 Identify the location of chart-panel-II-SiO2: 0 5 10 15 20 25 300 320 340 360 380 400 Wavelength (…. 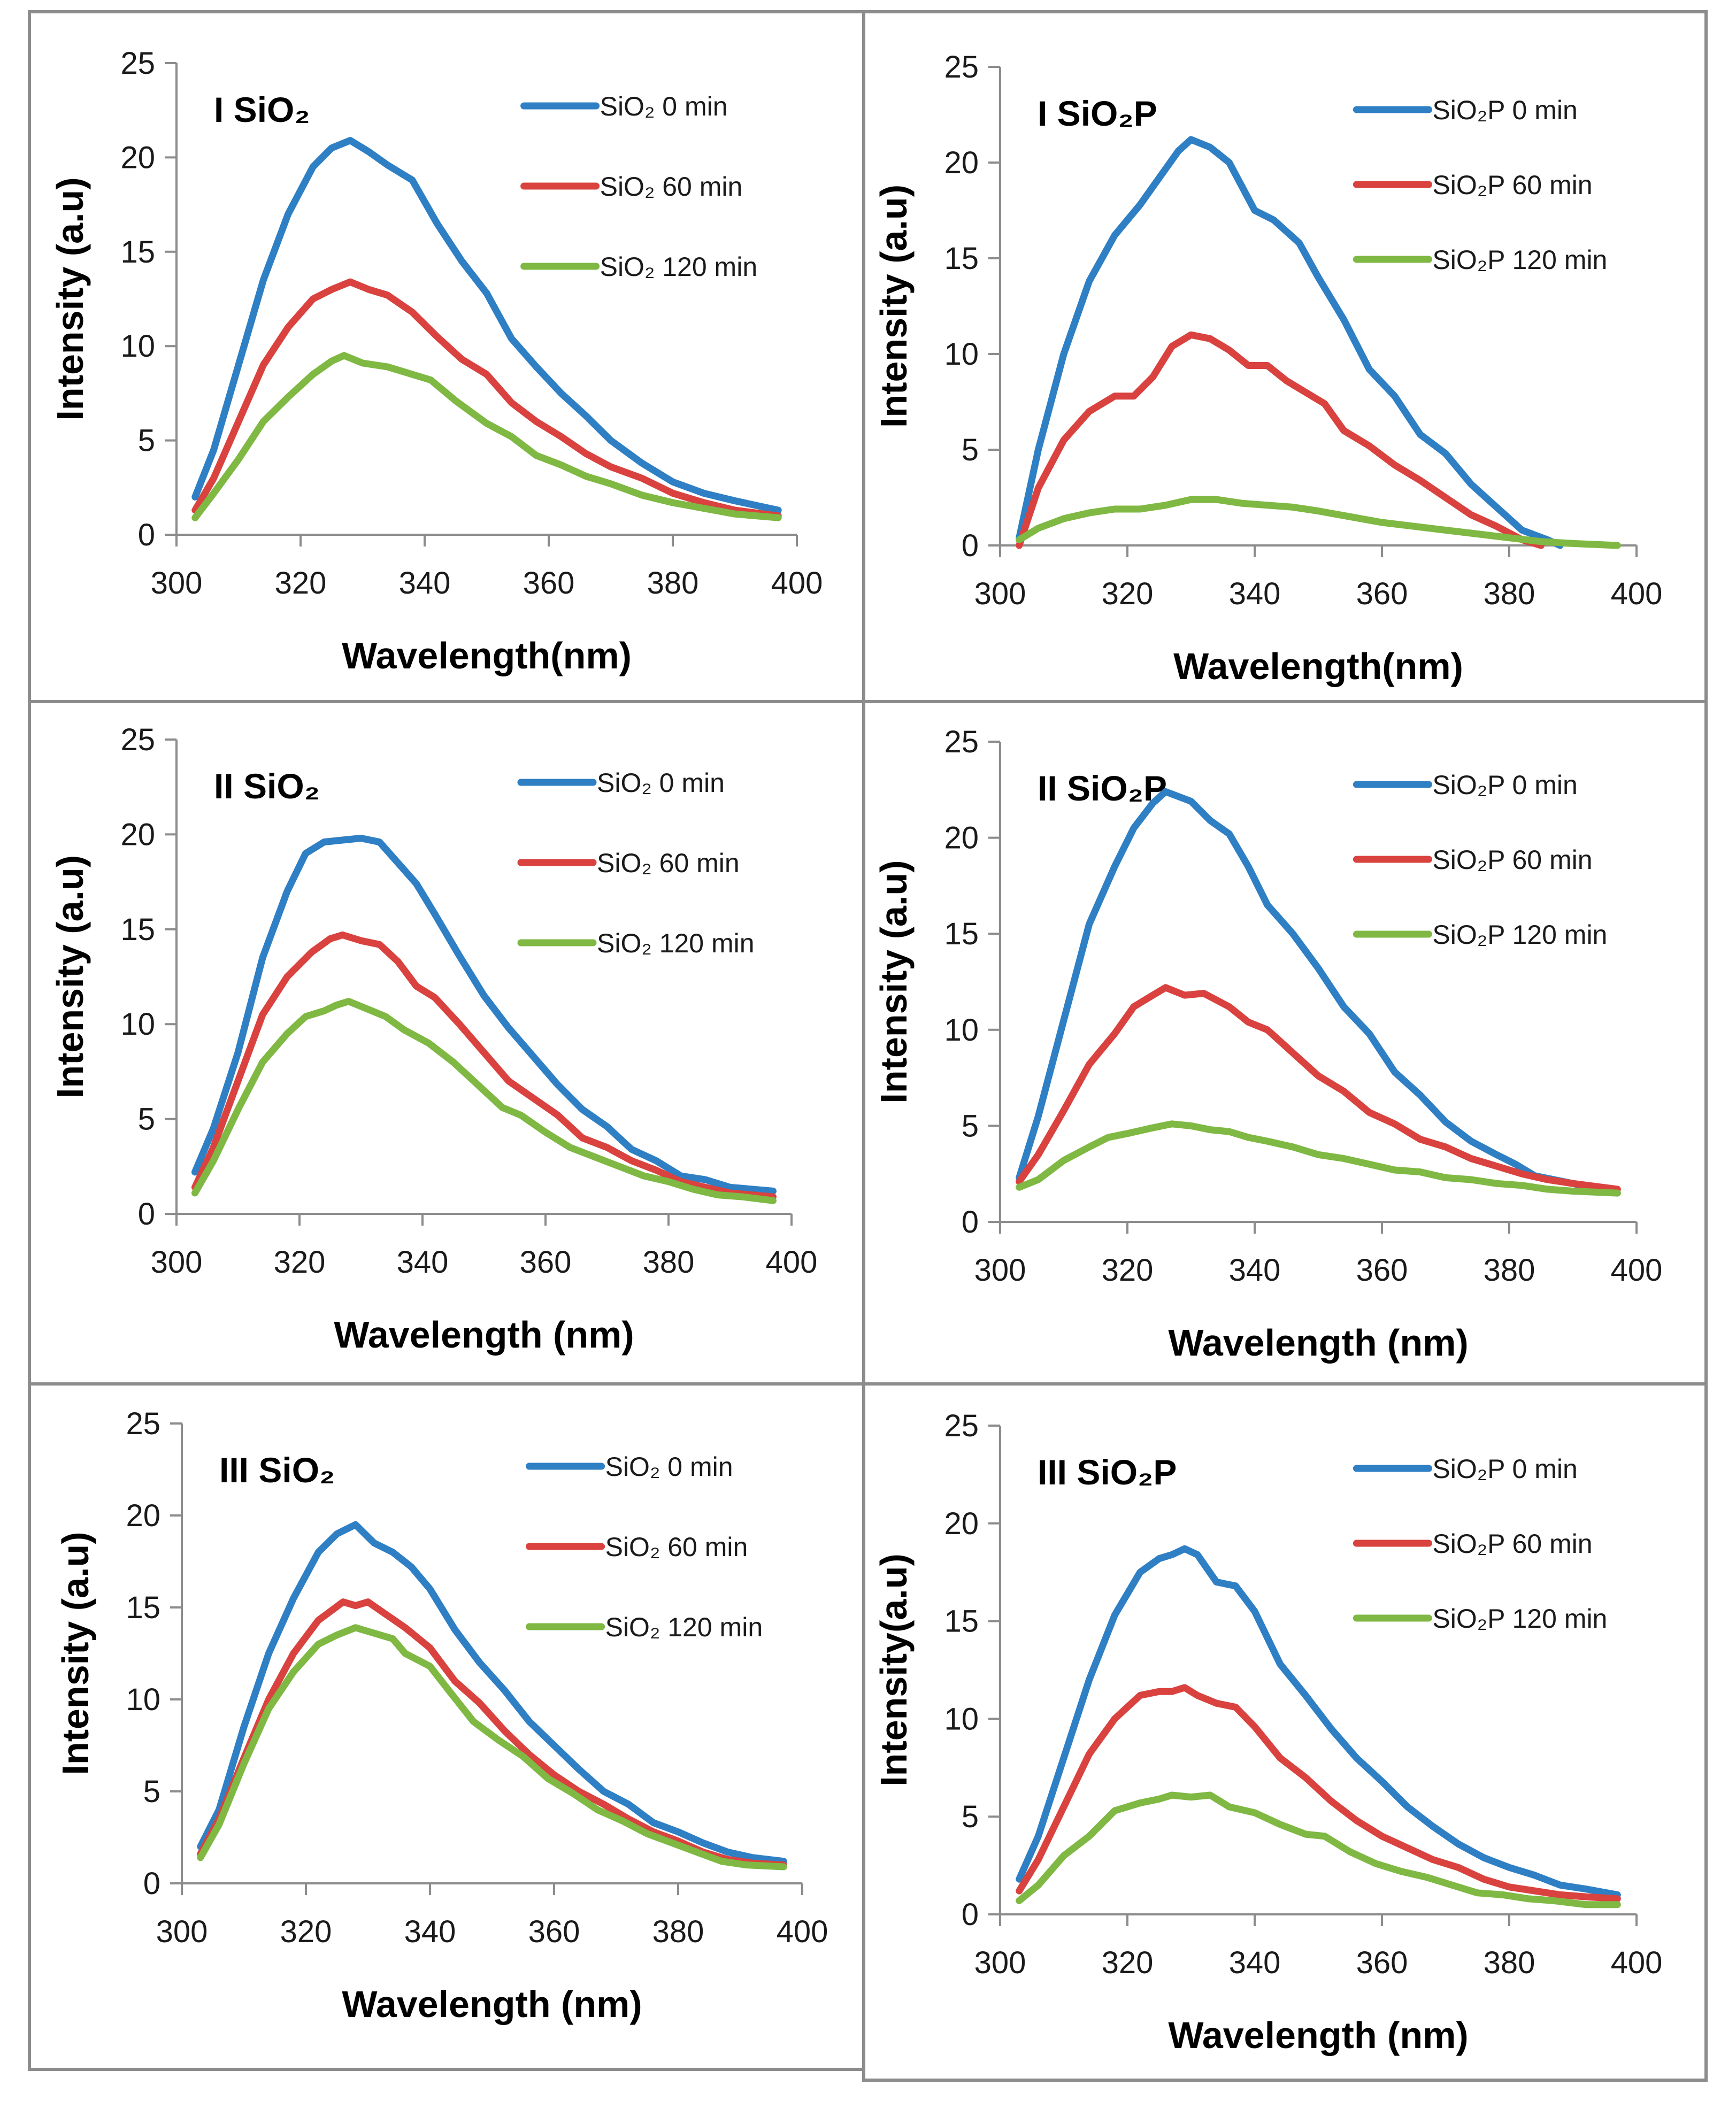
(433, 1039).